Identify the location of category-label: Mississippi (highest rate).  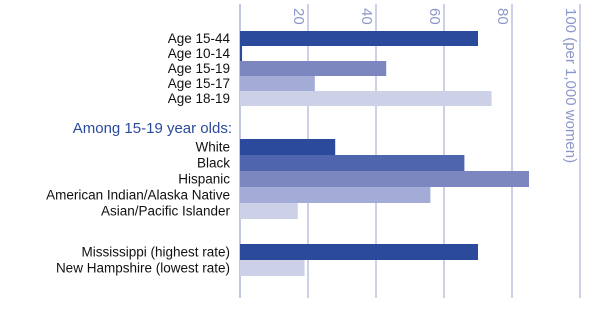
(155, 252).